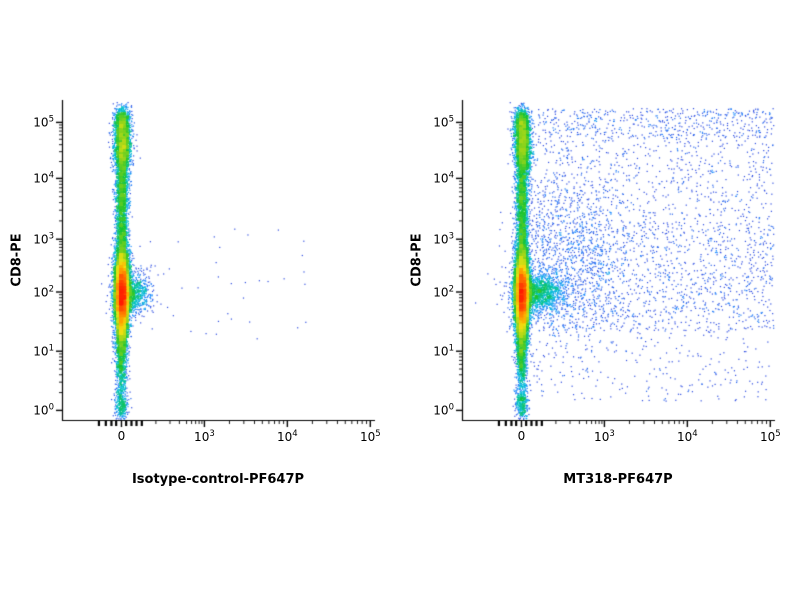 The image size is (800, 600). Describe the element at coordinates (17, 260) in the screenshot. I see `y-axis-title-left: CD8-PE` at that location.